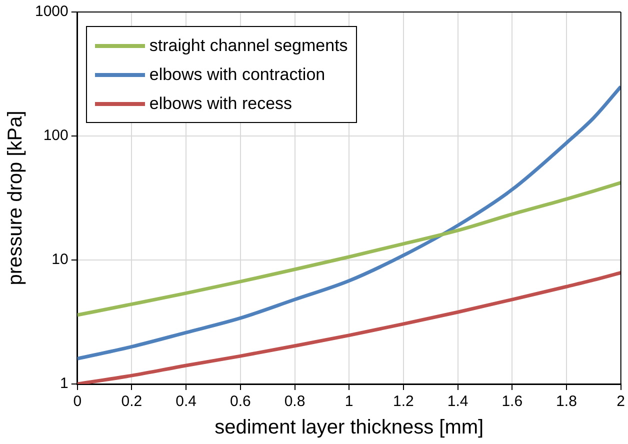 Image resolution: width=628 pixels, height=444 pixels. Describe the element at coordinates (403, 401) in the screenshot. I see `x-tick-label: 1.2` at that location.